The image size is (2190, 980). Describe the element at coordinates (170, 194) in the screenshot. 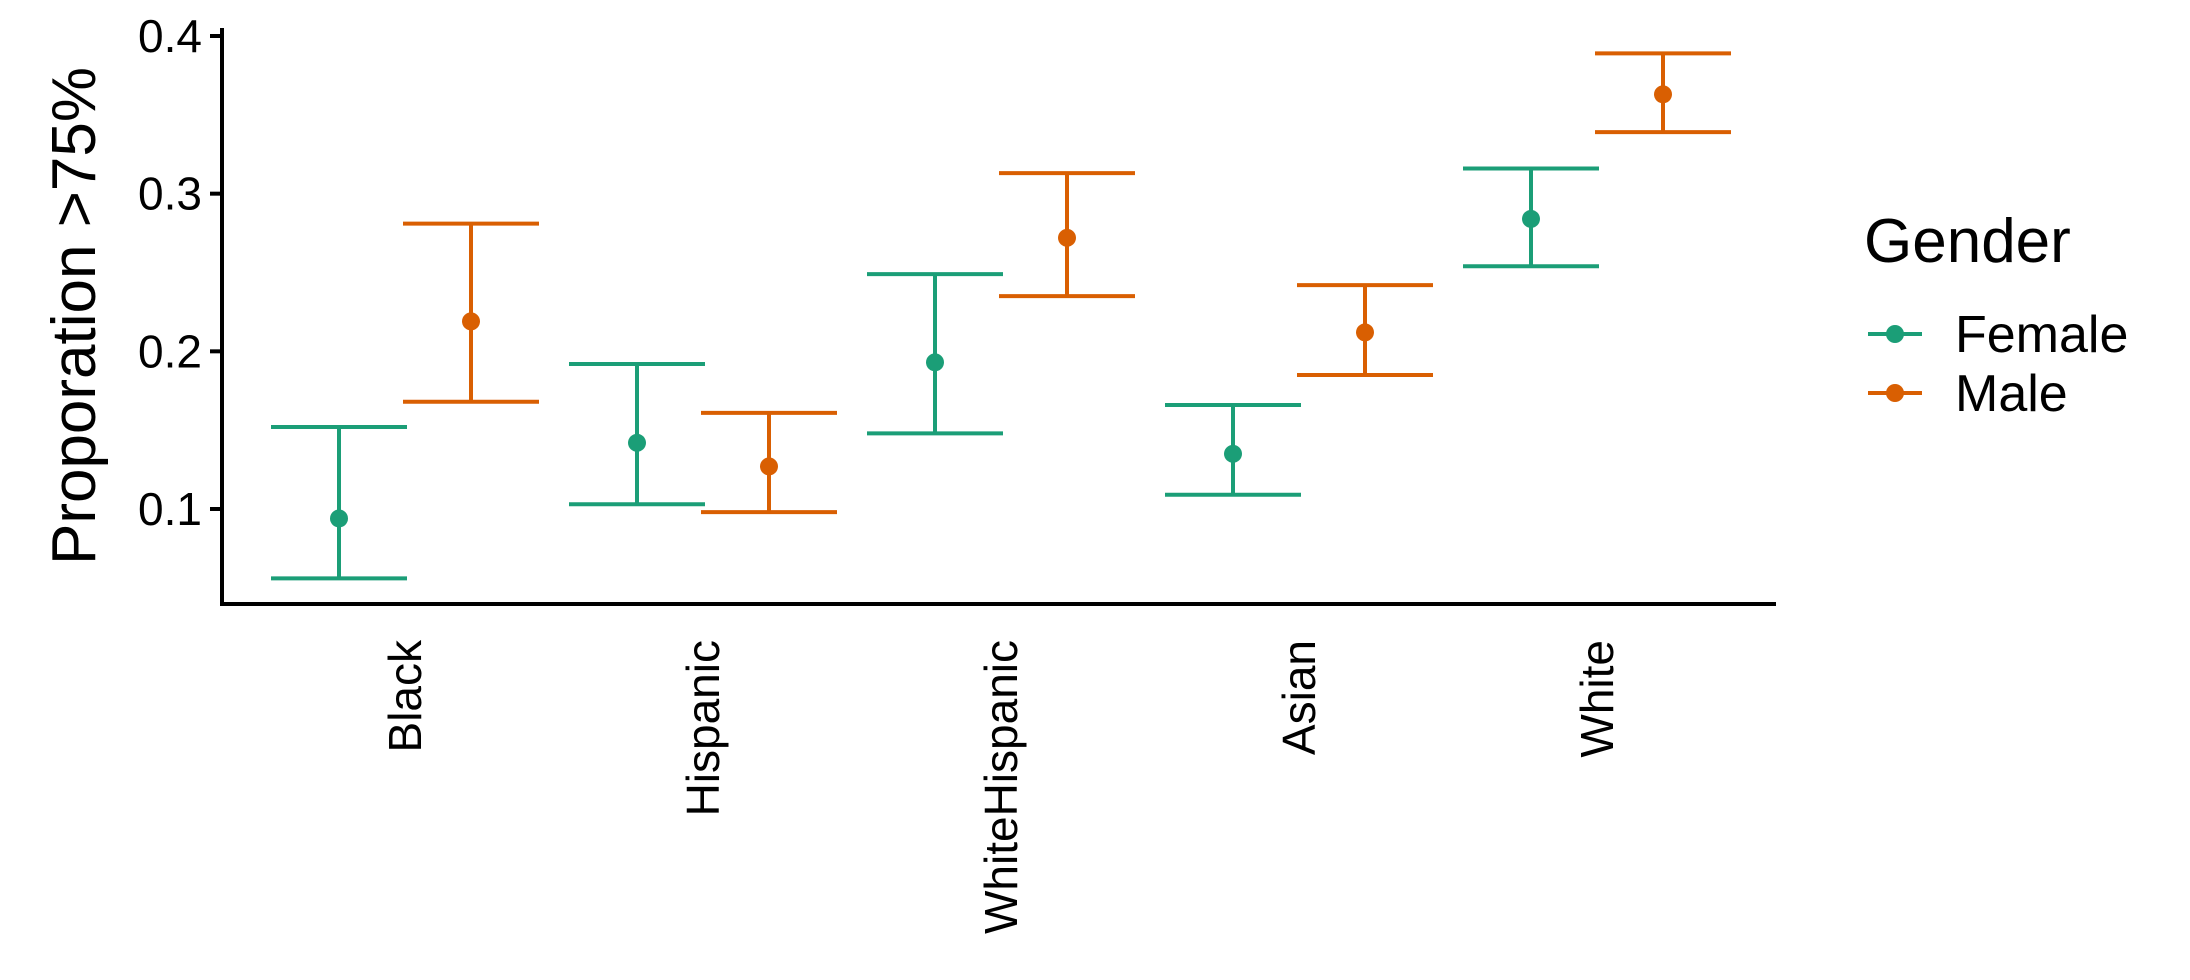

I see `y-tick-label: 0.3` at that location.